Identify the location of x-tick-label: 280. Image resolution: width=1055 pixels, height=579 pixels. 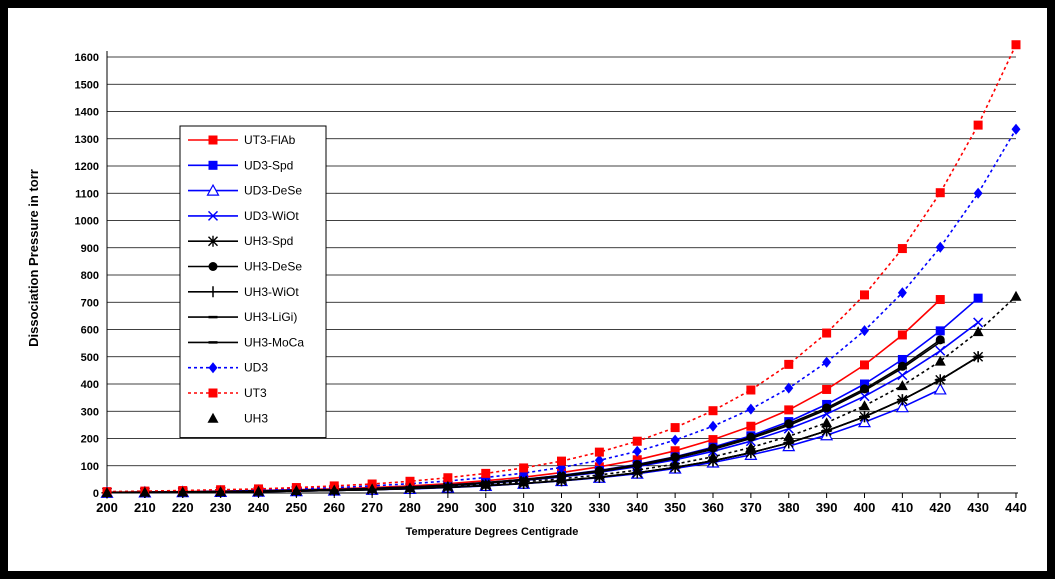
(410, 507).